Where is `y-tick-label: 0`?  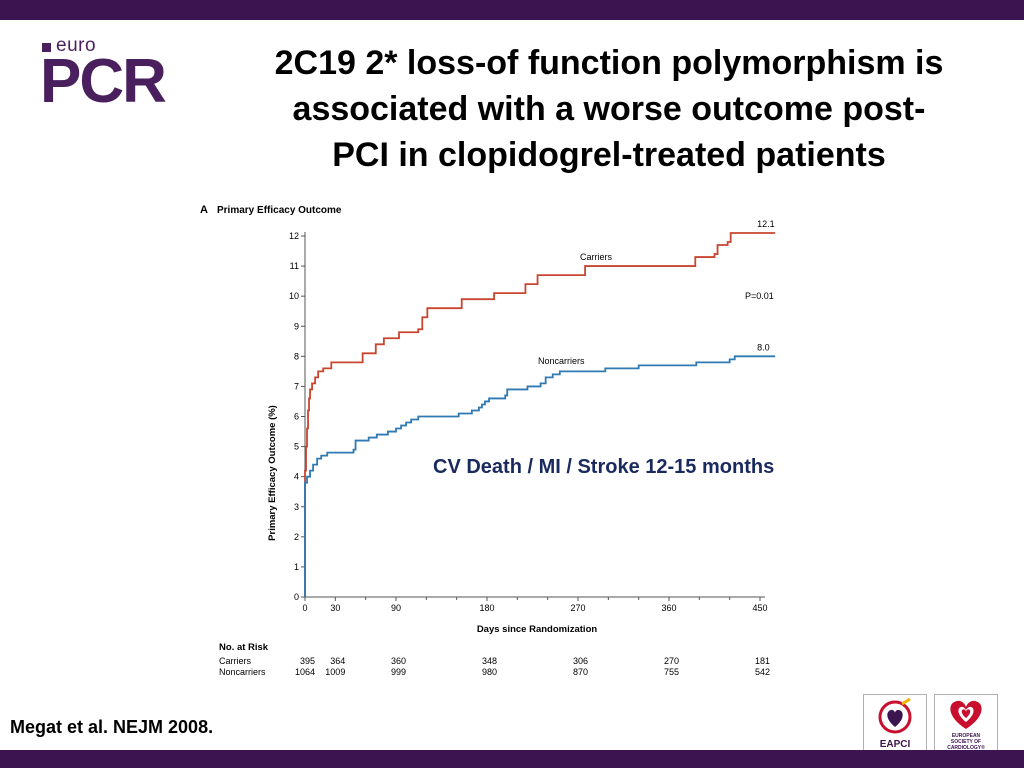
y-tick-label: 0 is located at coordinates (296, 597).